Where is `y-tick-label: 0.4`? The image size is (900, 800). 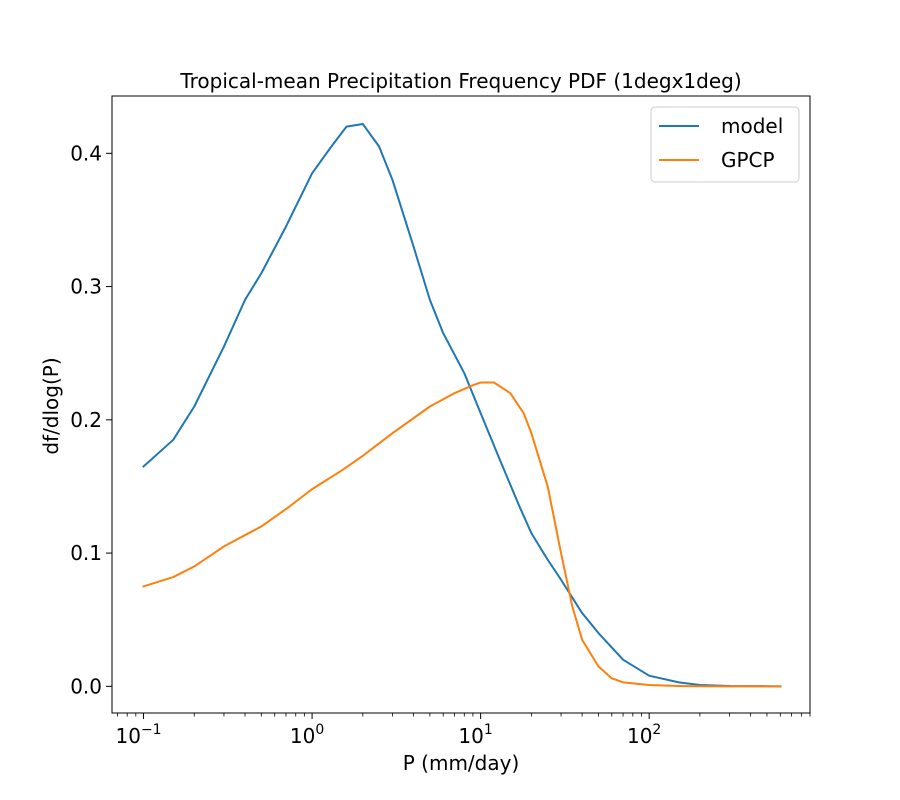
y-tick-label: 0.4 is located at coordinates (86, 153).